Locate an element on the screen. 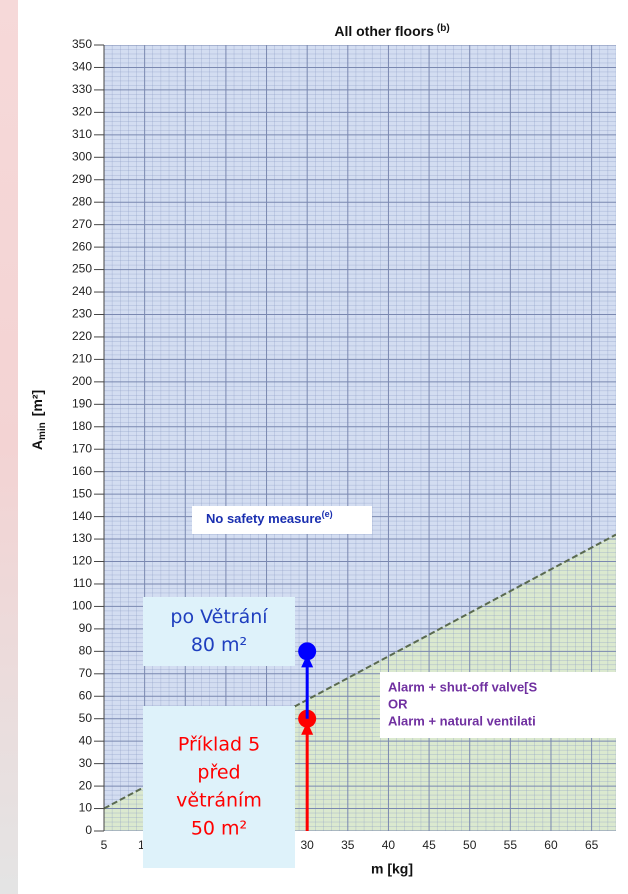  y-tick-label: 100 is located at coordinates (82, 606).